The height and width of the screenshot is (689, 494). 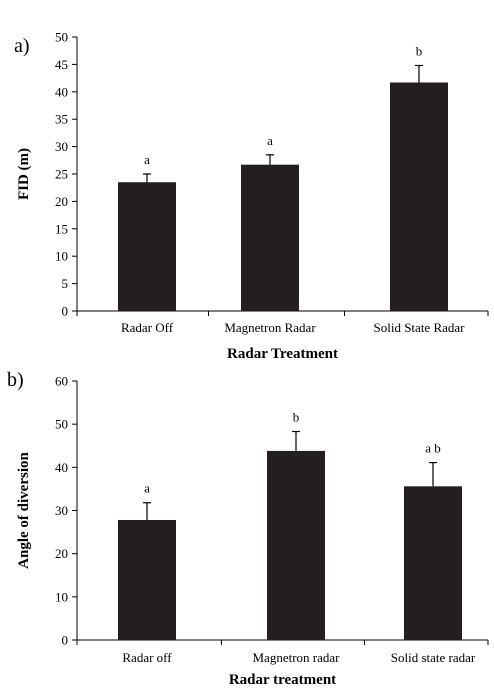 What do you see at coordinates (270, 327) in the screenshot?
I see `x-tick-label: Magnetron Radar` at bounding box center [270, 327].